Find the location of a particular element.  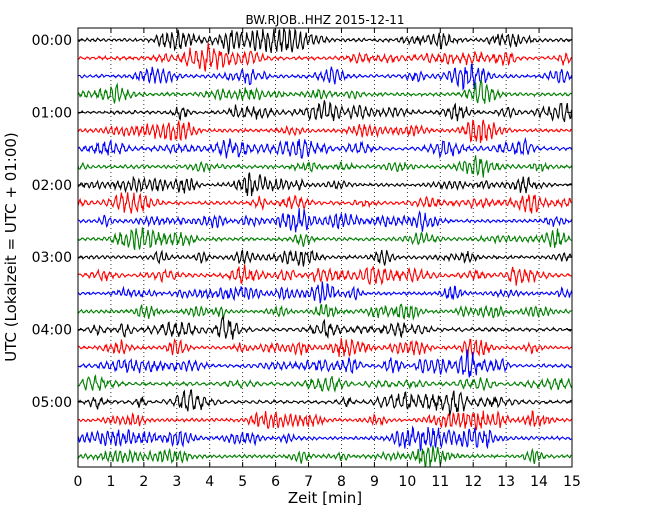

x-axis-label: Zeit [min] is located at coordinates (325, 498).